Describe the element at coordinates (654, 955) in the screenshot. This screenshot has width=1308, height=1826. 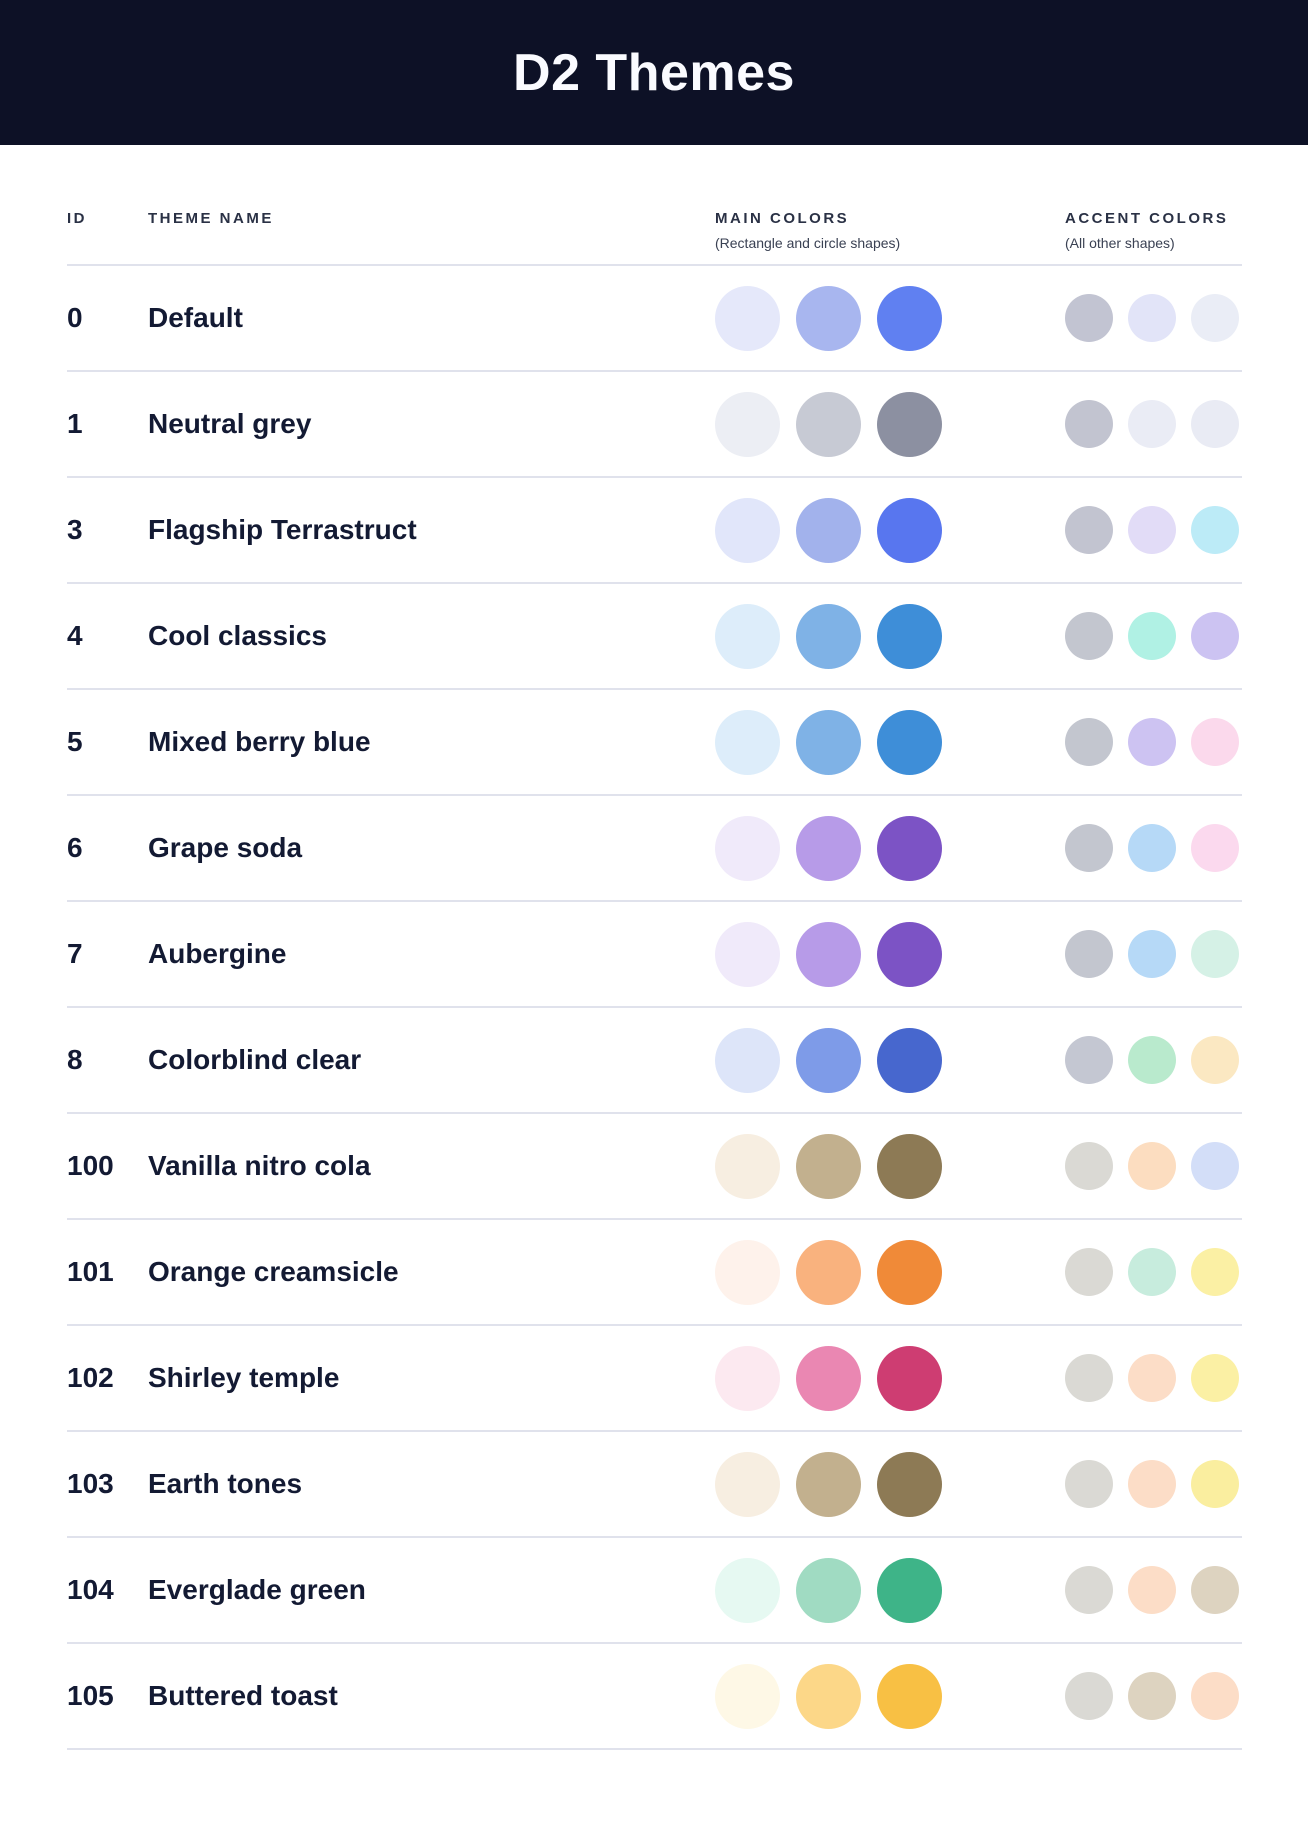
I see `table-row: 7 Aubergine` at that location.